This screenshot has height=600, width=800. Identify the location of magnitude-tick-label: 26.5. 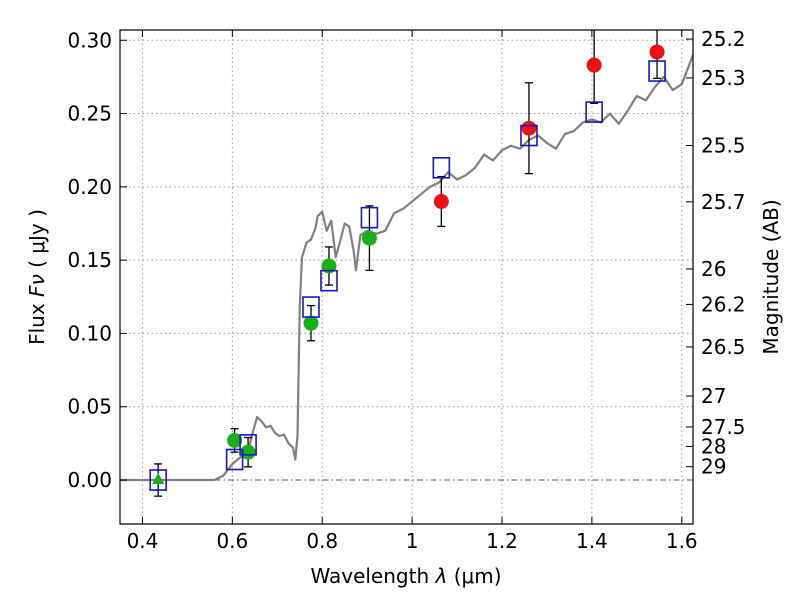
(723, 347).